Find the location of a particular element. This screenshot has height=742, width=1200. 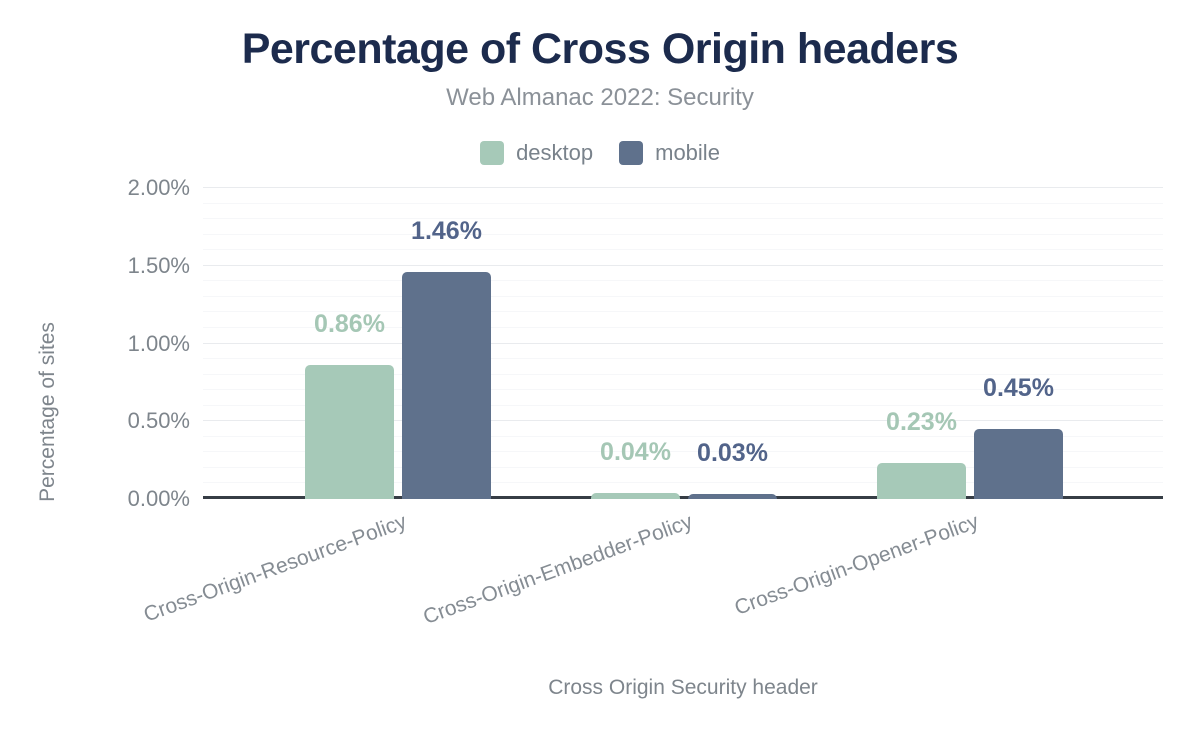

chart-subtitle: Web Almanac 2022: Security is located at coordinates (600, 97).